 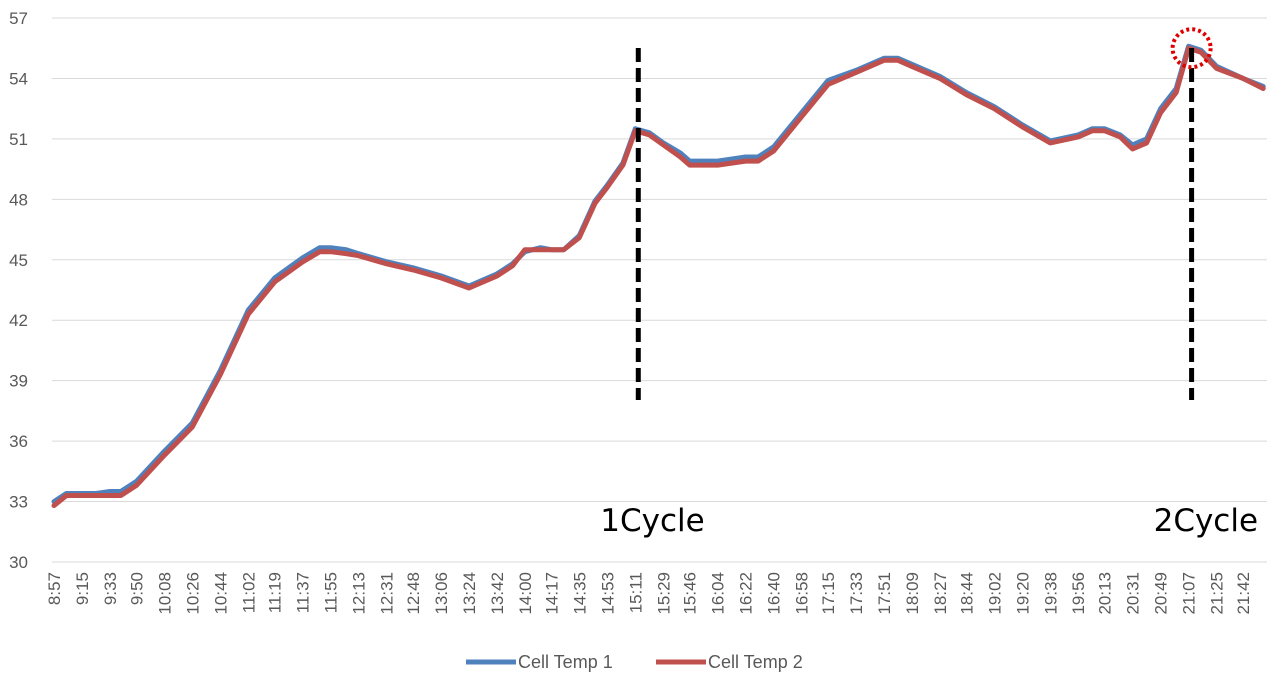 What do you see at coordinates (755, 662) in the screenshot?
I see `legend-label-2: Cell Temp 2` at bounding box center [755, 662].